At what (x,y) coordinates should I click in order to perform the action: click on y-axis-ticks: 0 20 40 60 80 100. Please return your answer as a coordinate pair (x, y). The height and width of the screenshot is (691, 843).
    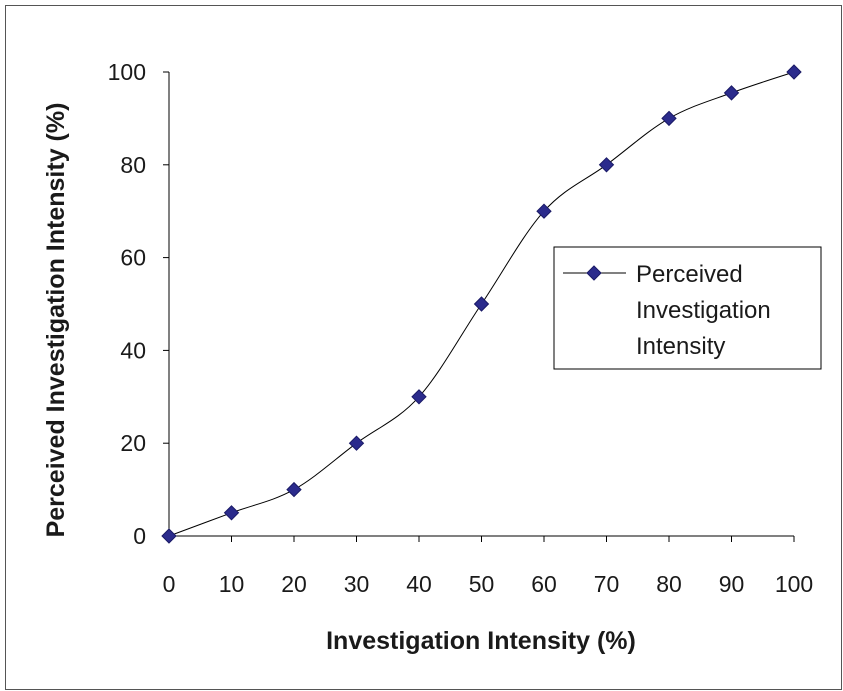
    Looking at the image, I should click on (138, 304).